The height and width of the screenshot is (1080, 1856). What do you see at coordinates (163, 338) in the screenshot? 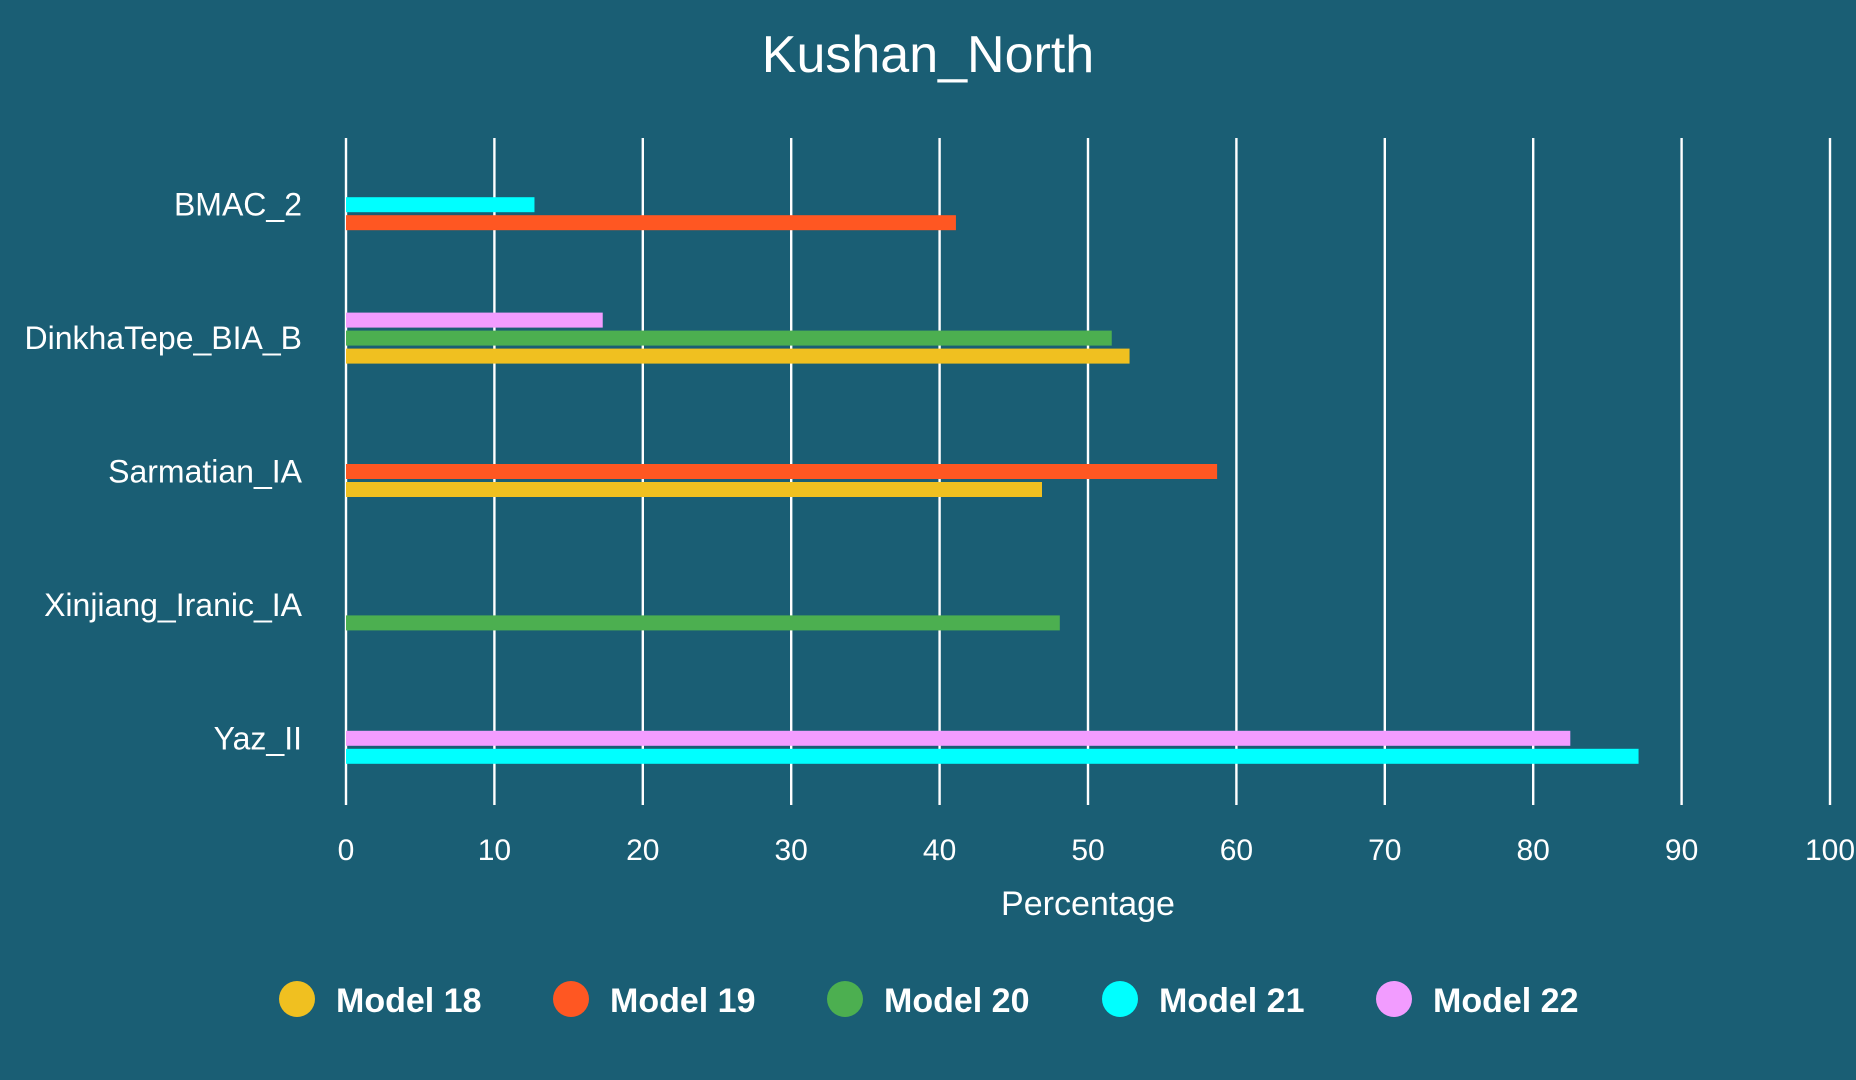
I see `category-label-dinkhatepe-bia-b: DinkhaTepe_BIA_B` at bounding box center [163, 338].